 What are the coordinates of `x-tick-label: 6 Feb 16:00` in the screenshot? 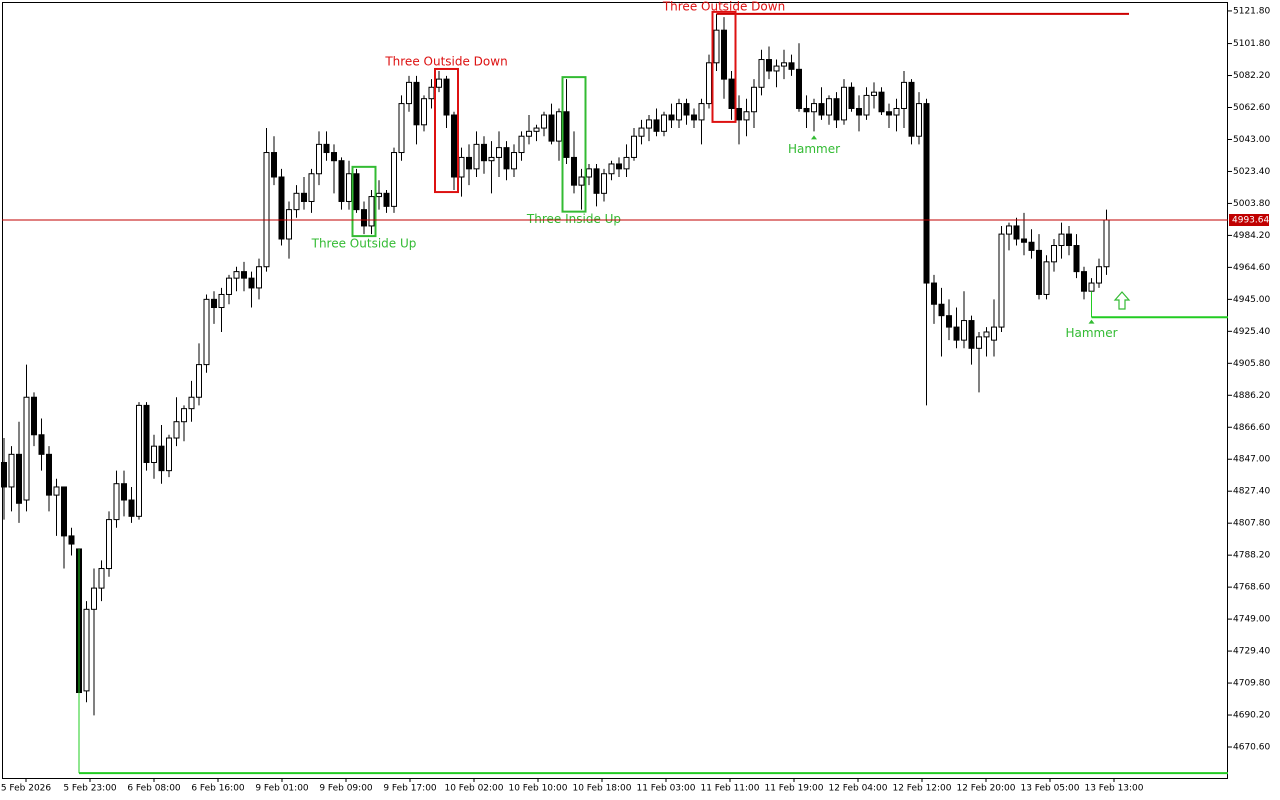 It's located at (218, 789).